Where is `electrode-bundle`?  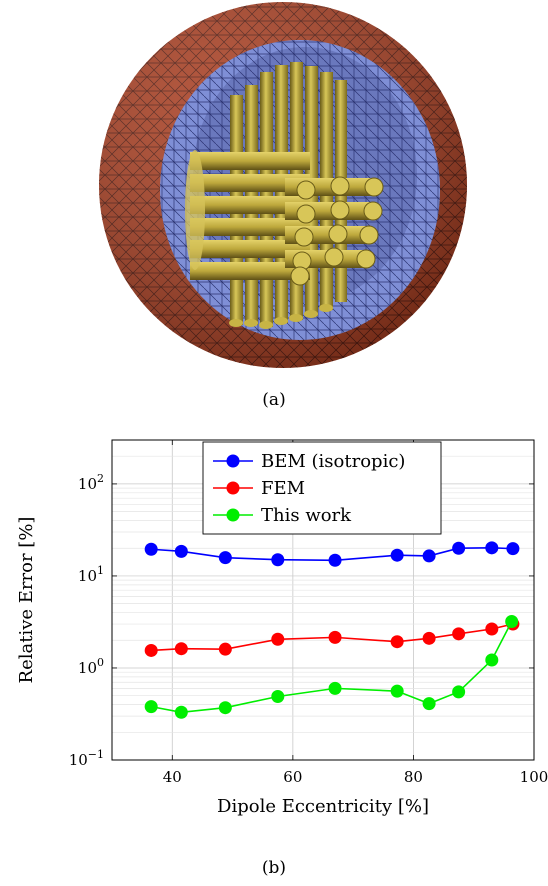 electrode-bundle is located at coordinates (284, 195).